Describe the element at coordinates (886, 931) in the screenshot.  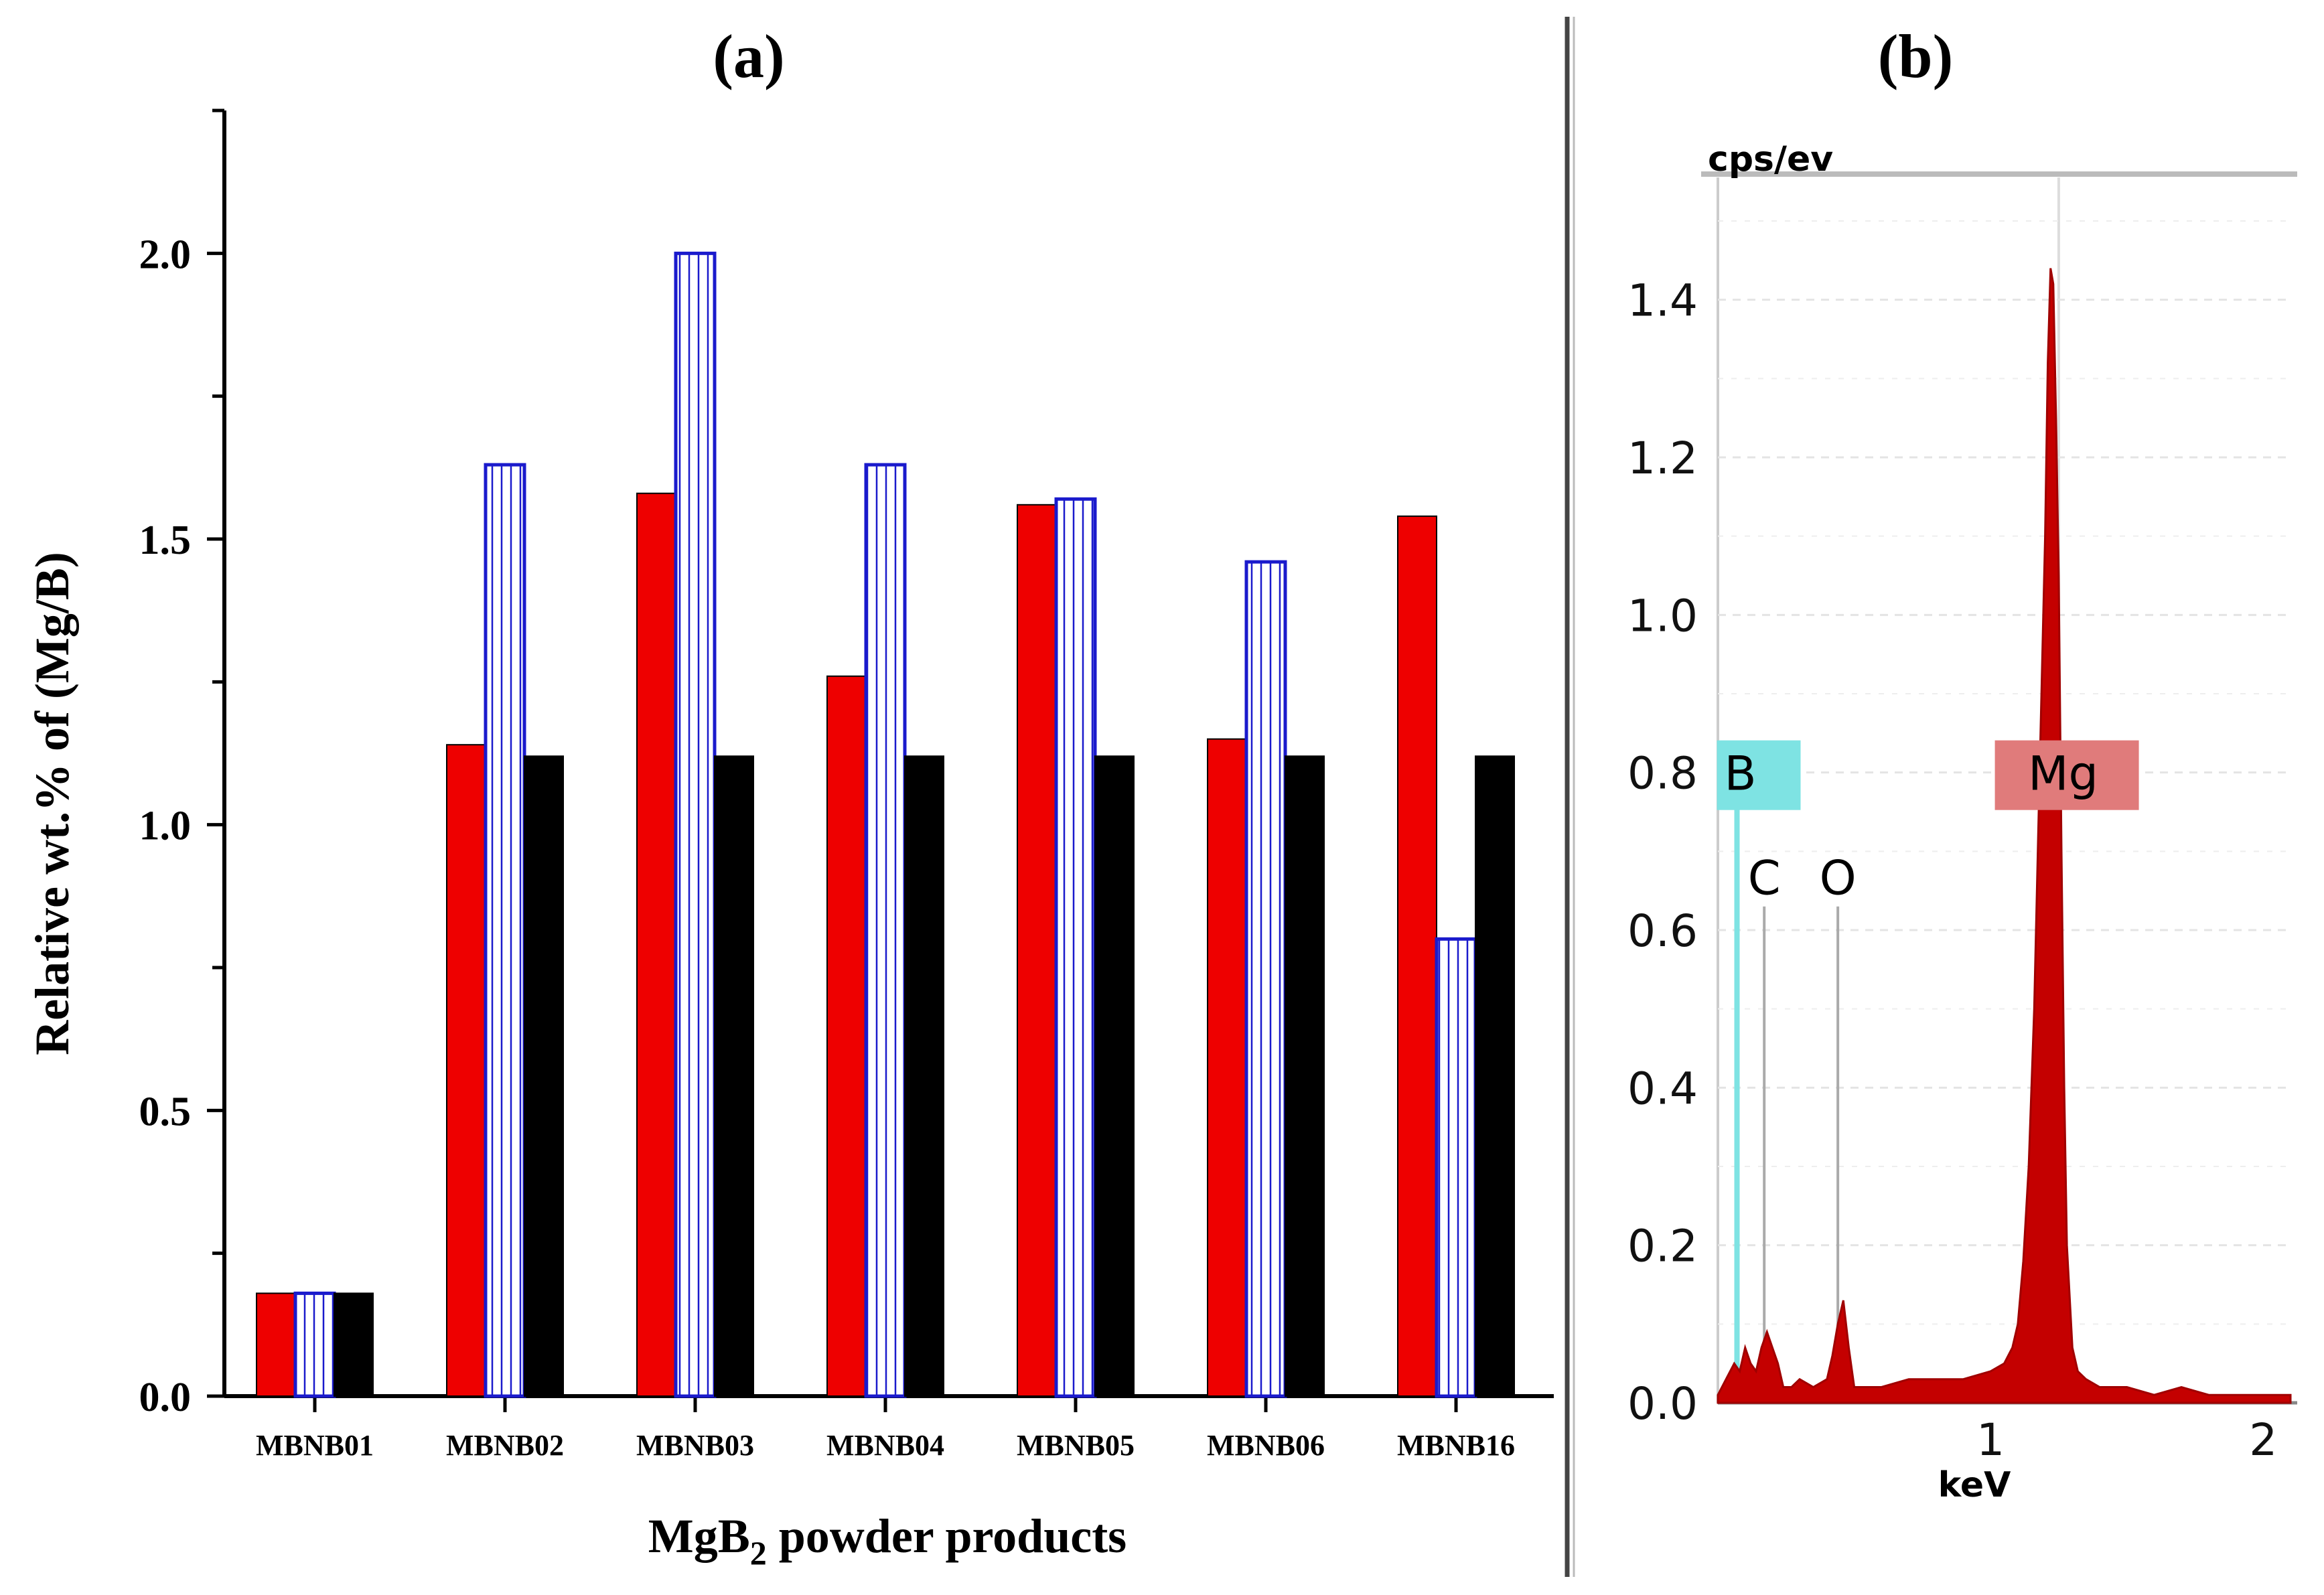
I see `bar-hatched-MBNB04` at that location.